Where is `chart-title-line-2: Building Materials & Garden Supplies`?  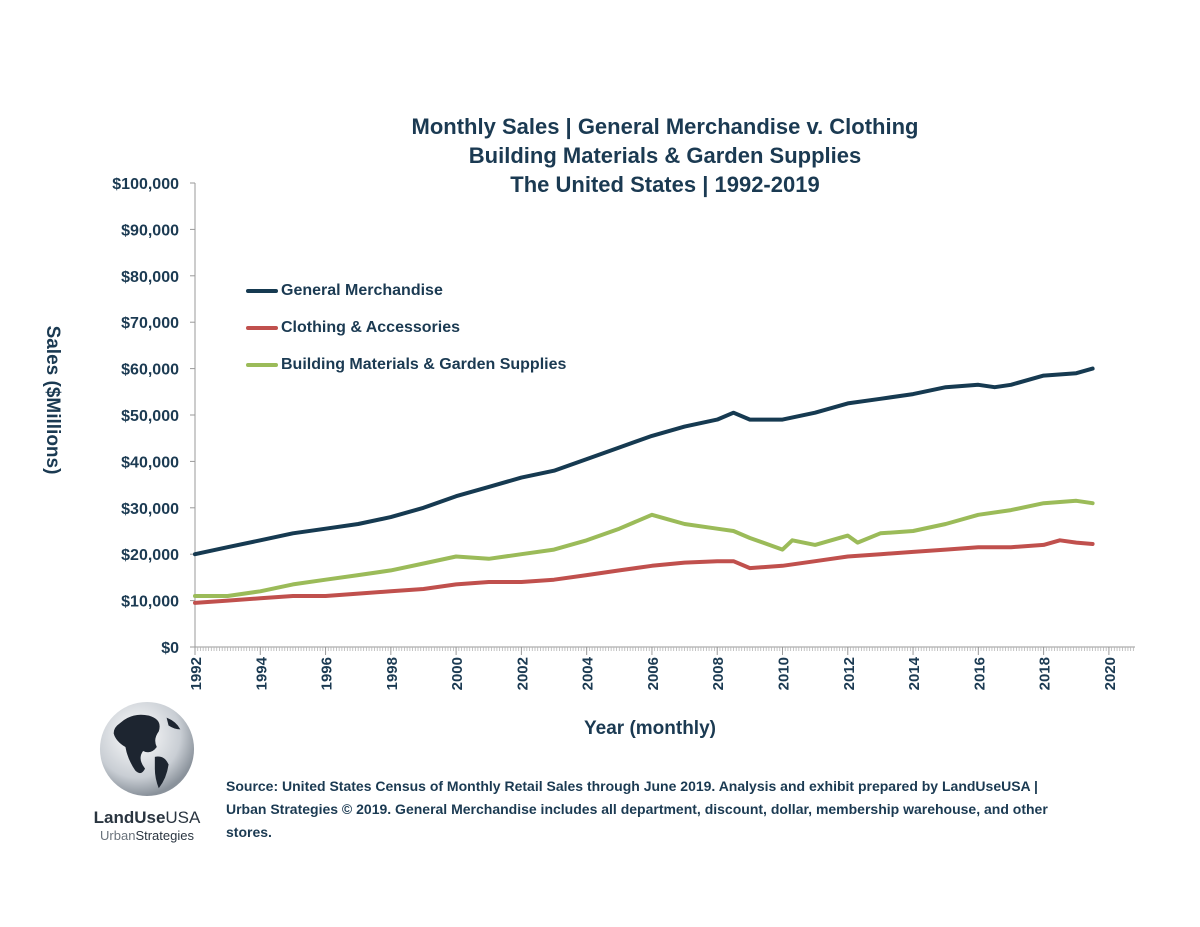 chart-title-line-2: Building Materials & Garden Supplies is located at coordinates (665, 155).